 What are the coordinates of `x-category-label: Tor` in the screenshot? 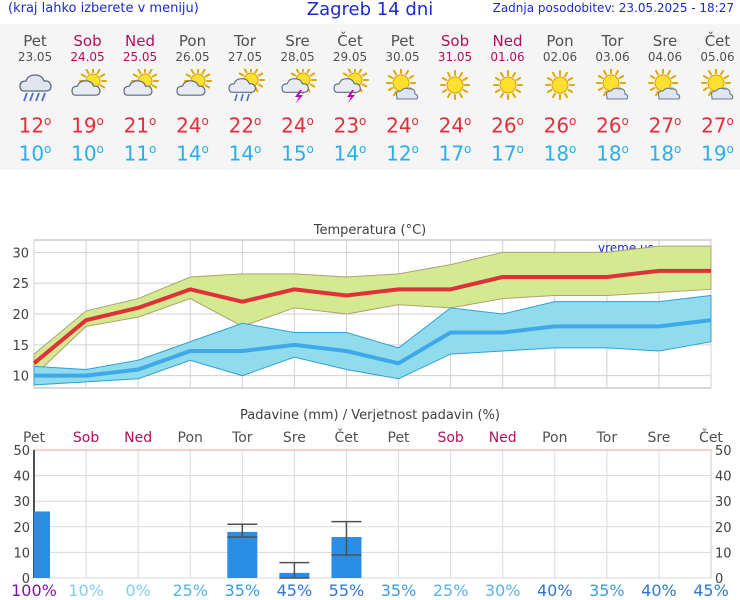 It's located at (242, 438).